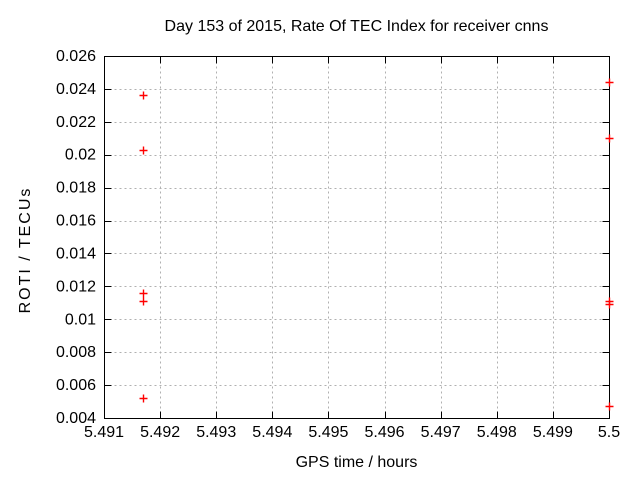 The image size is (640, 480). Describe the element at coordinates (76, 286) in the screenshot. I see `y-tick-label: 0.012` at that location.